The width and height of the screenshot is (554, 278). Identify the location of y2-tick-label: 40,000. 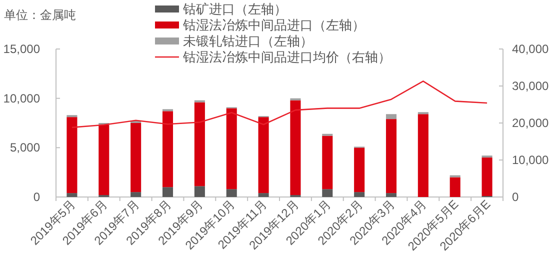
(531, 49).